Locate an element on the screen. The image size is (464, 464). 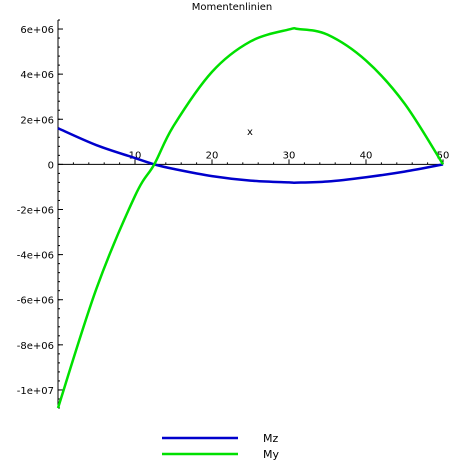
y-tick-label: -4e+06 is located at coordinates (35, 256).